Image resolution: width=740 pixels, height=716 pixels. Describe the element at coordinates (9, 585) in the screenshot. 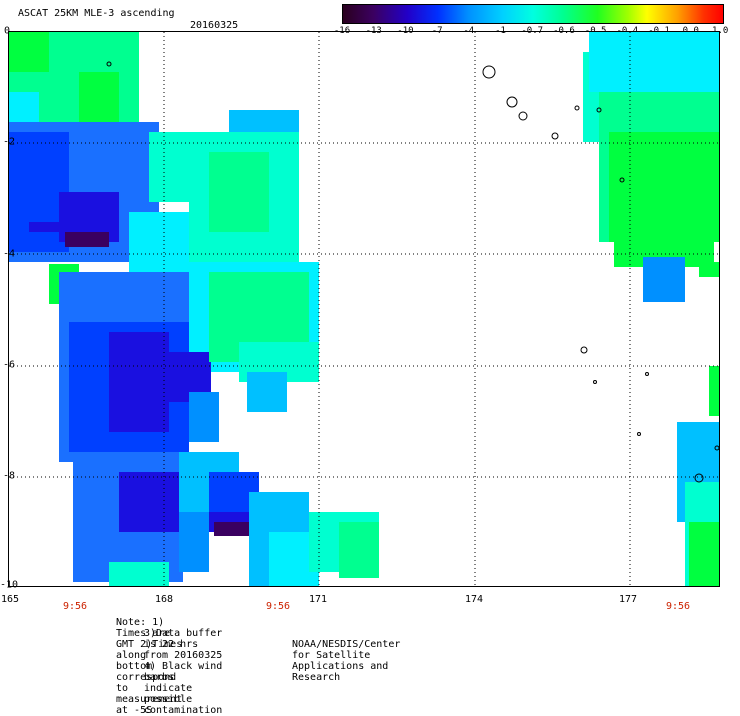

I see `lat-label: -10` at that location.